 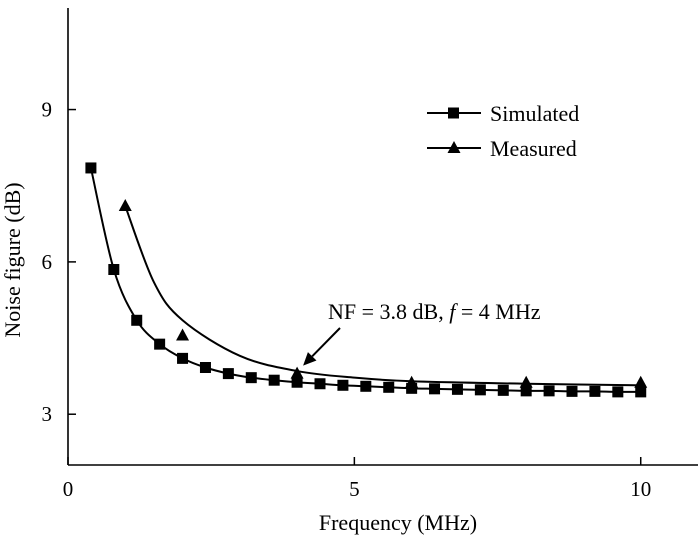 I want to click on legend-item-simulated: Simulated, so click(x=503, y=113).